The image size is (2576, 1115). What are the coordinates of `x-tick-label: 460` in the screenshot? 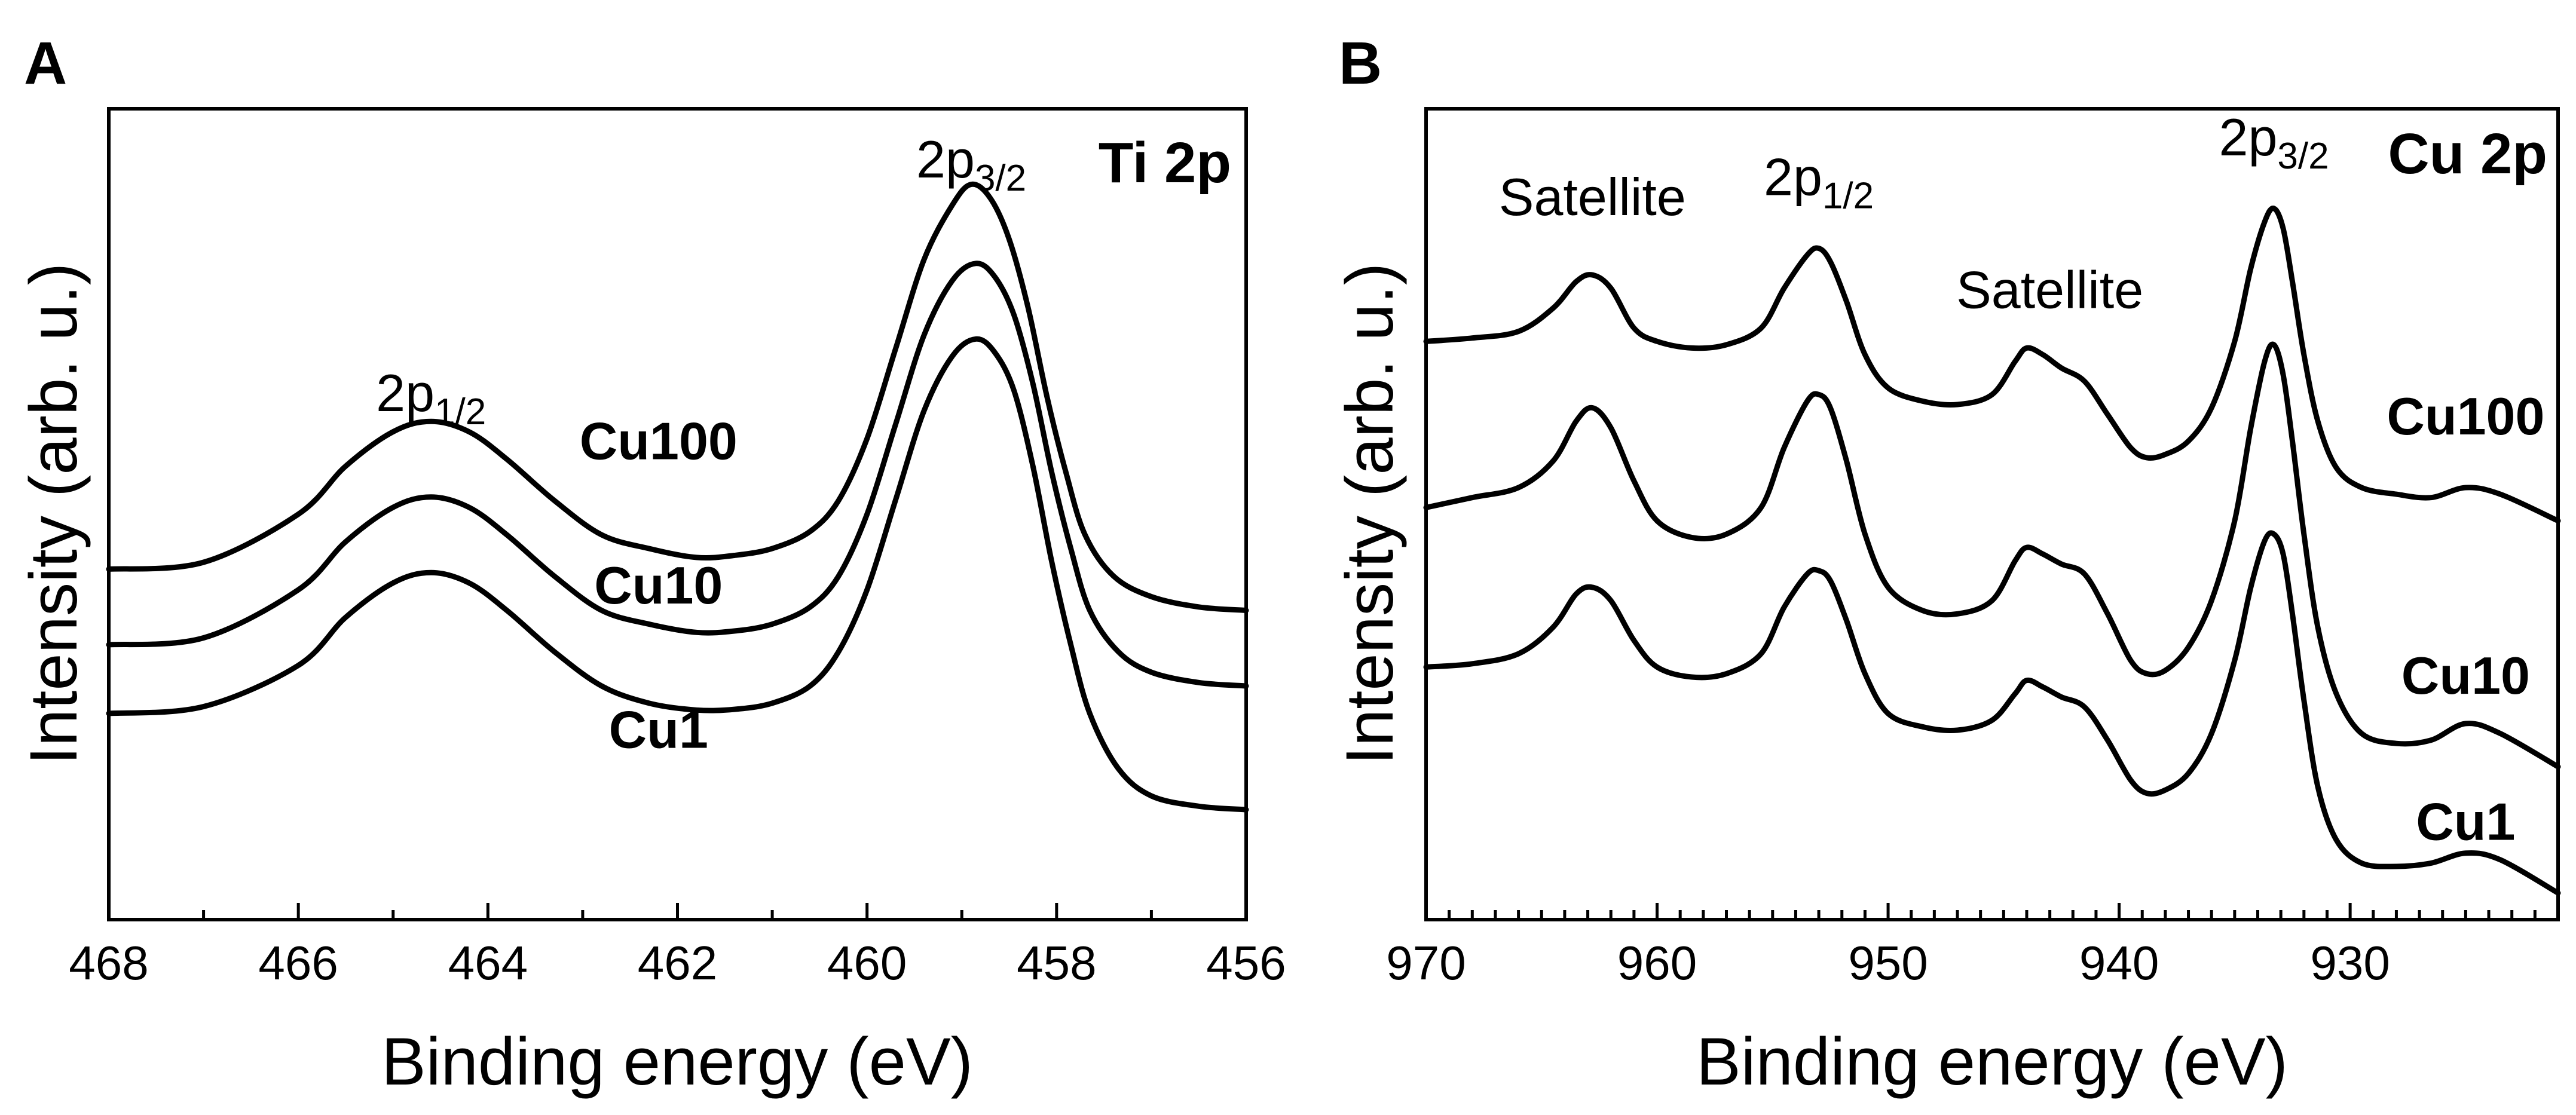 It's located at (867, 963).